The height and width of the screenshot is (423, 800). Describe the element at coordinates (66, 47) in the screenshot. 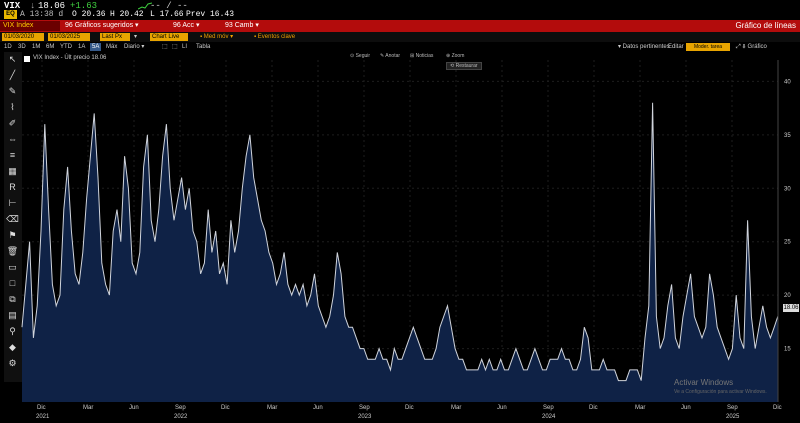

I see `range-option: YTD` at that location.